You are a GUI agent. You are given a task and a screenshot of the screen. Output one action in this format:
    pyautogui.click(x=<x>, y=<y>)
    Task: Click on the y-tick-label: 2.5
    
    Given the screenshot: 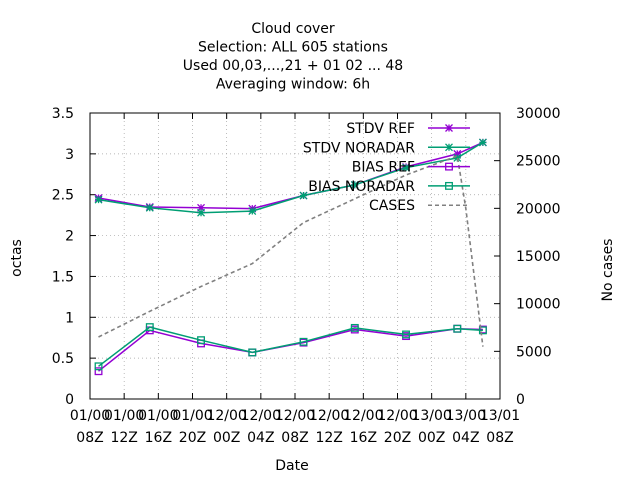 What is the action you would take?
    pyautogui.click(x=63, y=196)
    